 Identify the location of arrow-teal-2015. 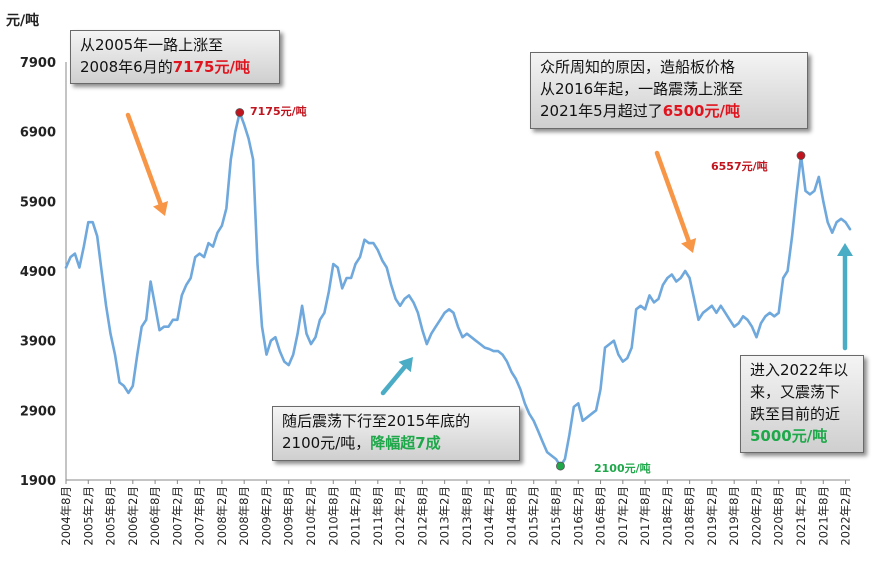
(396, 376).